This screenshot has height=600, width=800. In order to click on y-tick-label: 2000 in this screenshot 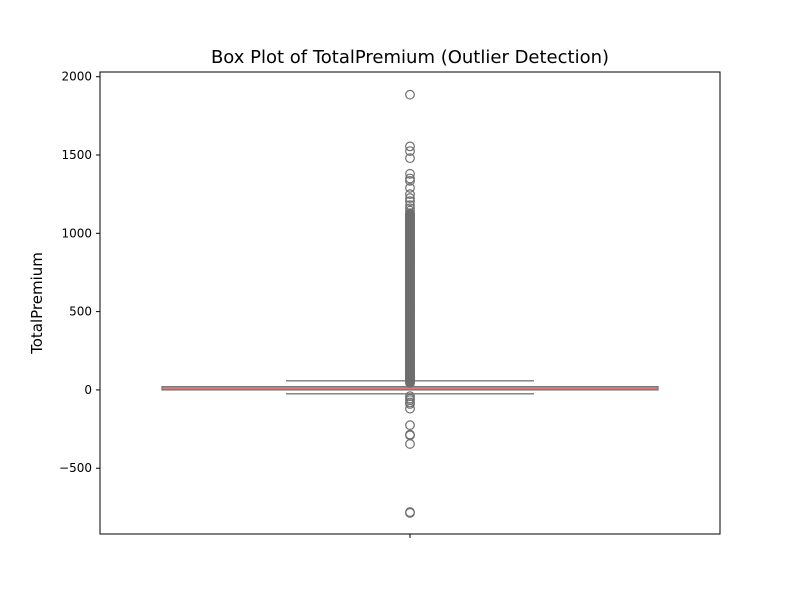, I will do `click(76, 77)`.